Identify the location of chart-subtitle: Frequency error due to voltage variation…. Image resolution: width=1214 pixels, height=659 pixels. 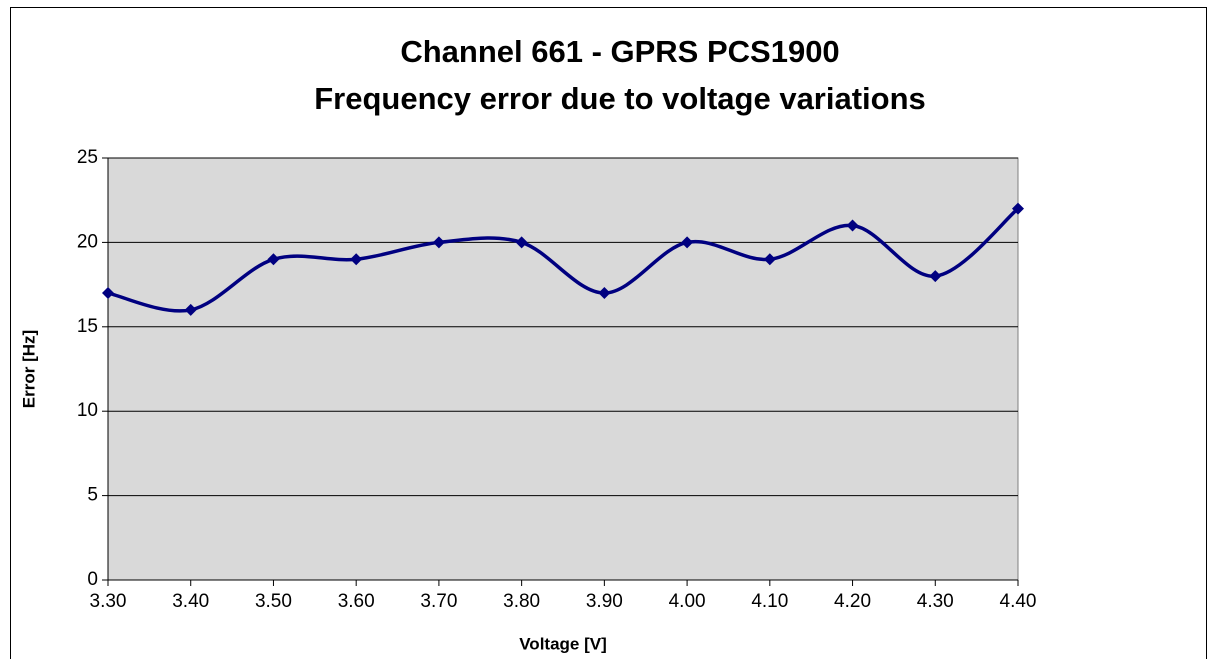
(620, 98).